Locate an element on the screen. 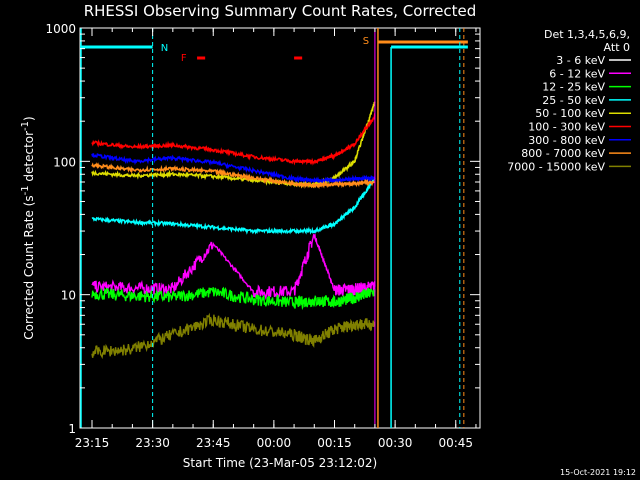 This screenshot has width=640, height=480. y-axis-label-sup2: -1 is located at coordinates (25, 126).